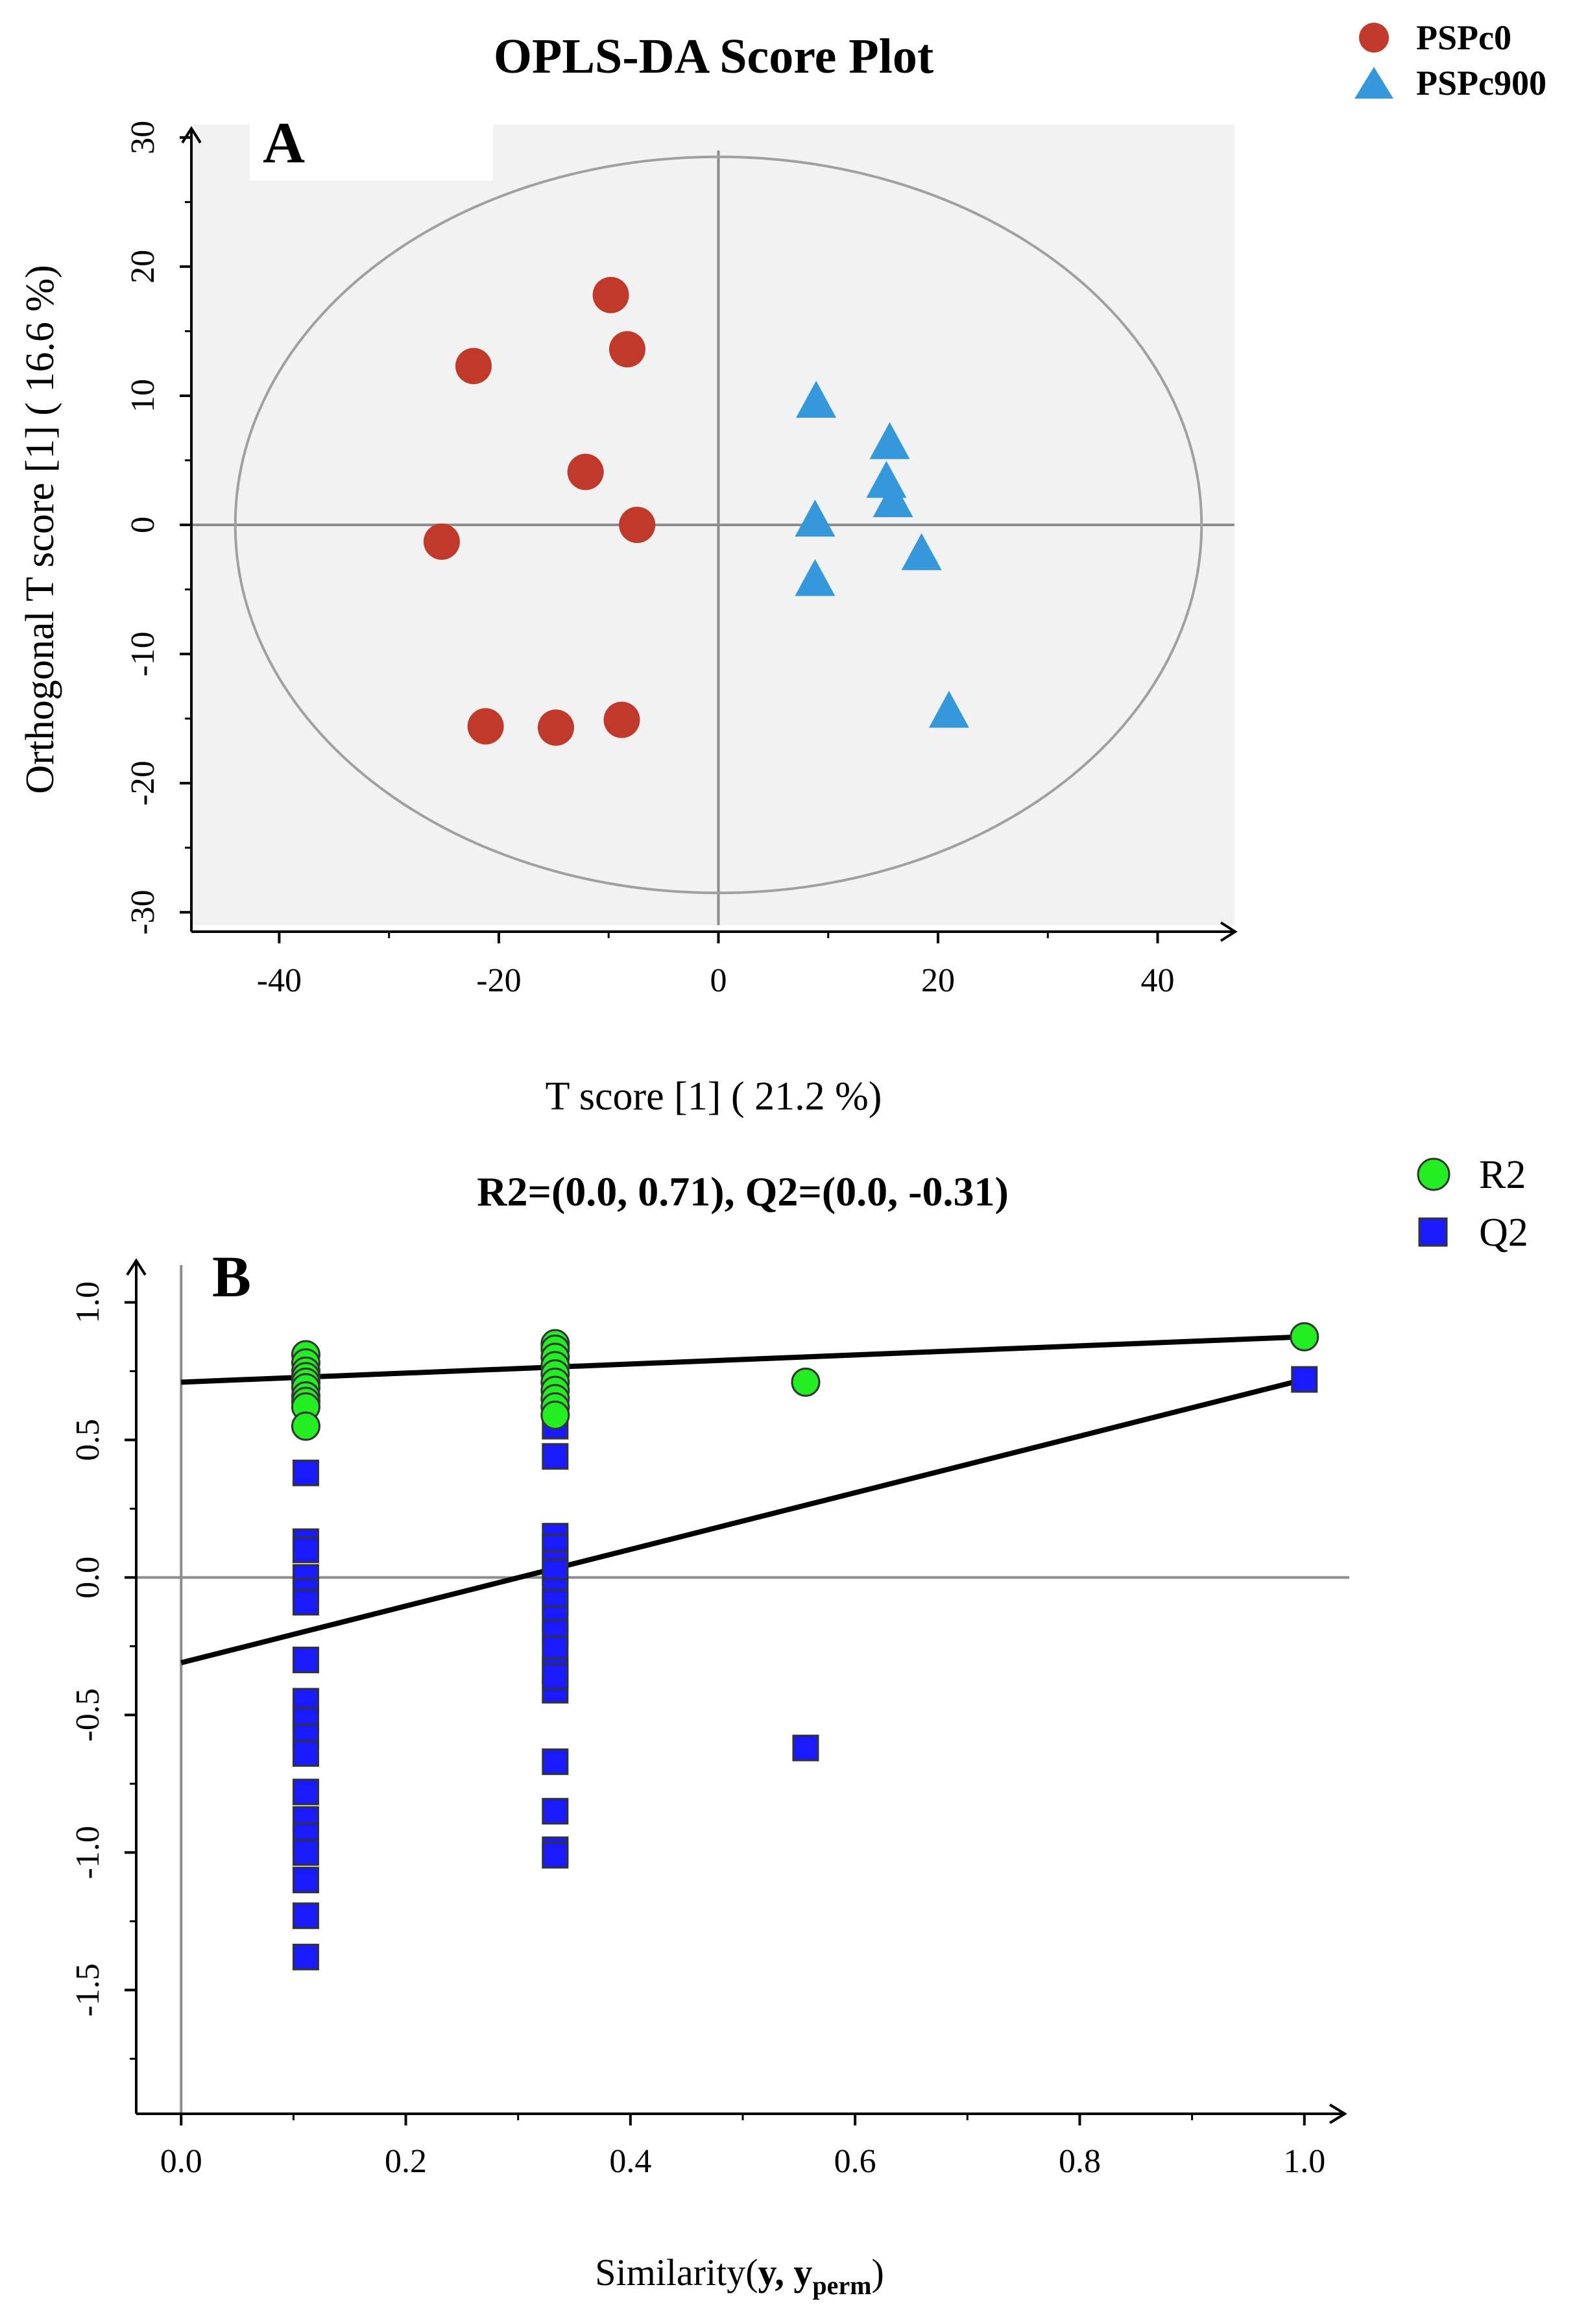 Image resolution: width=1577 pixels, height=2324 pixels. I want to click on panel-a-title: OPLS-DA Score Plot, so click(713, 57).